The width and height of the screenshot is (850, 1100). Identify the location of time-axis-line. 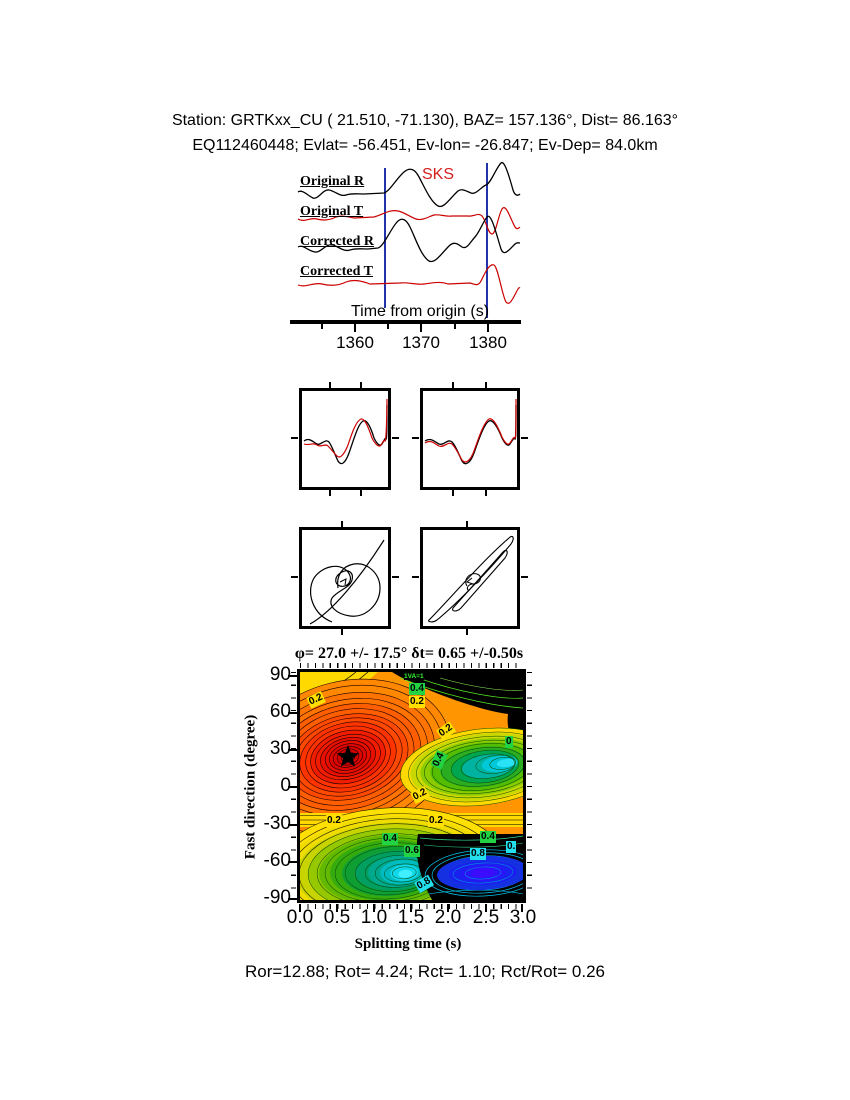
(405, 322).